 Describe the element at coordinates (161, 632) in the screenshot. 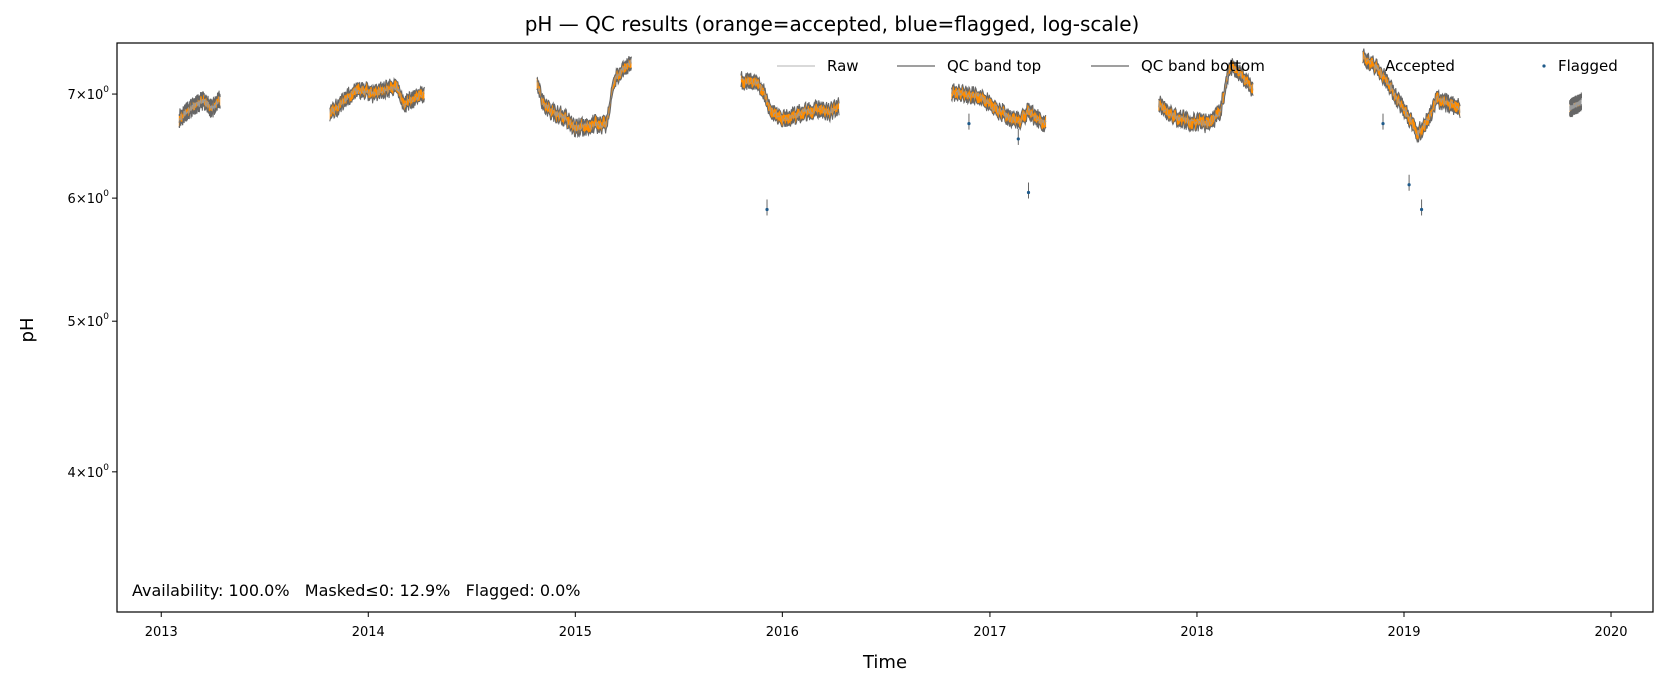

I see `x-tick-label: 2013` at that location.